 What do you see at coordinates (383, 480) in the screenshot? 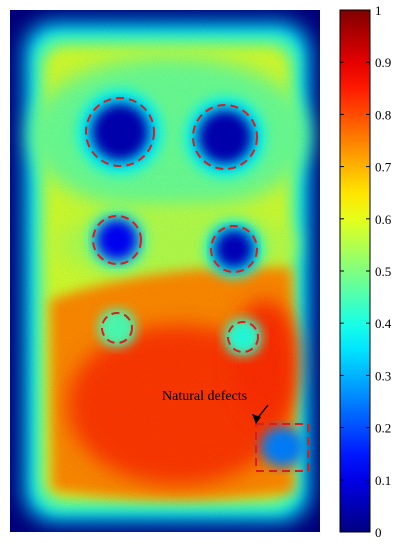
I see `colorbar-tick-label: 0.1` at bounding box center [383, 480].